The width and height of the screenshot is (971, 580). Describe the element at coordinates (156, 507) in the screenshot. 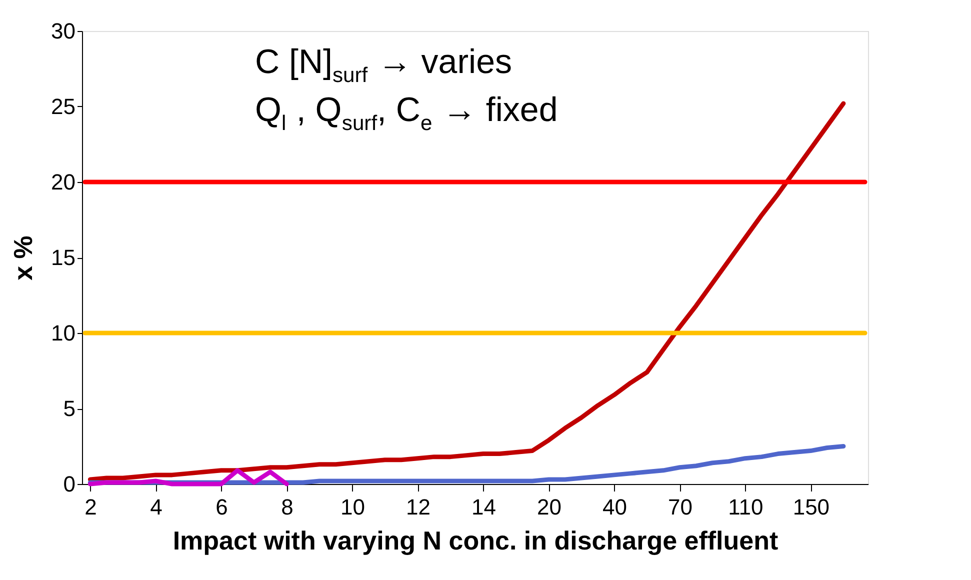

I see `x-tick-label: 4` at that location.